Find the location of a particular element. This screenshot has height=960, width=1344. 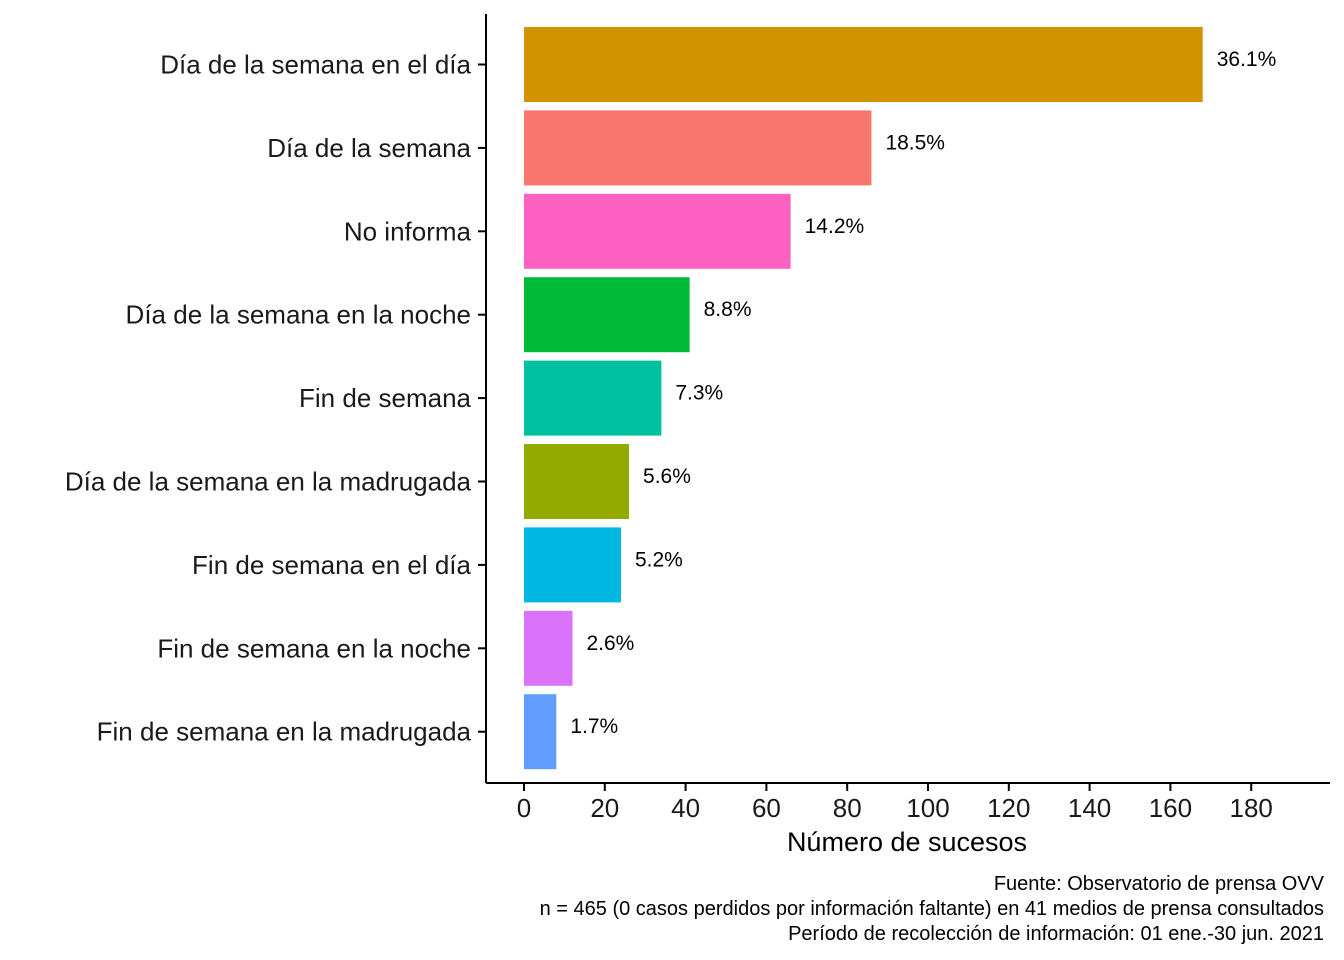

x-axis-ticks: 0 20 40 60 80 100 120 140 160 180 is located at coordinates (895, 803).